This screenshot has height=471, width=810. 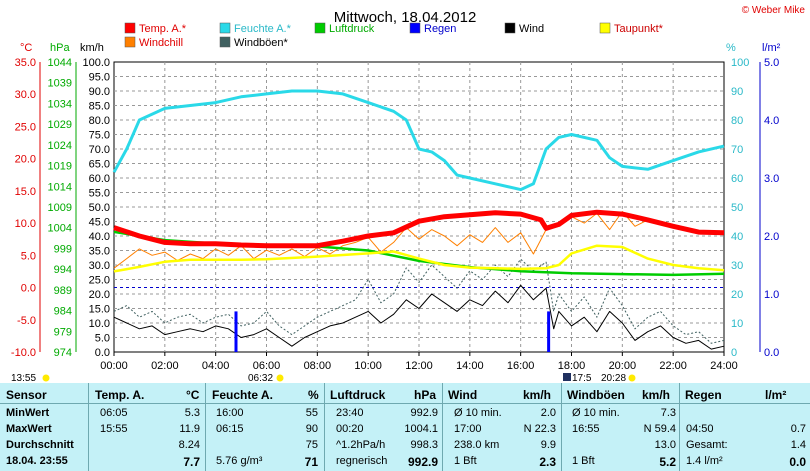 What do you see at coordinates (28, 289) in the screenshot?
I see `temp-tick-label: 0.0` at bounding box center [28, 289].